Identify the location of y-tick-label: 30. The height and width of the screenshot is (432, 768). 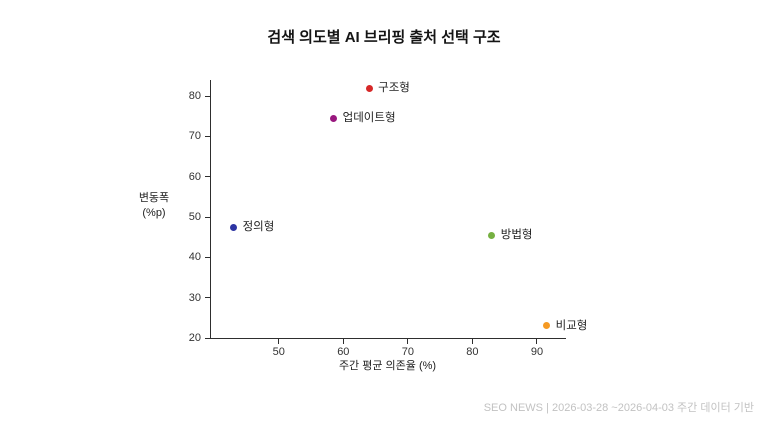
(194, 297).